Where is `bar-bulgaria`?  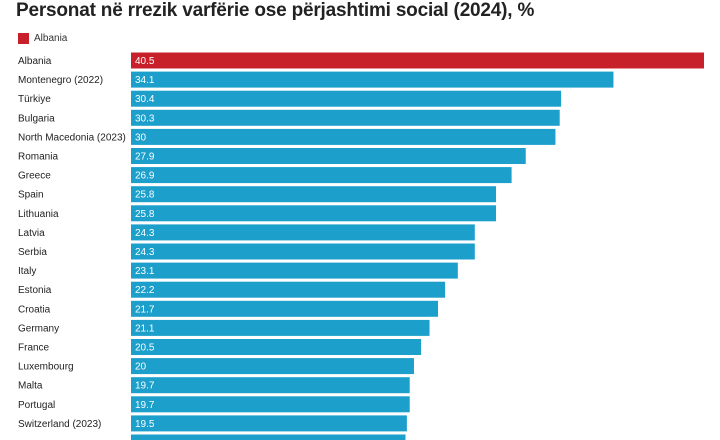
bar-bulgaria is located at coordinates (345, 117).